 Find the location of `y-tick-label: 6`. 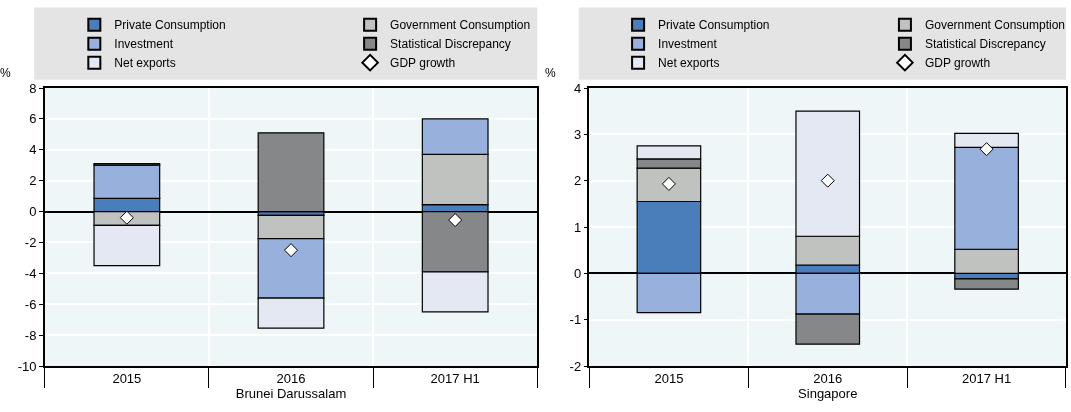

y-tick-label: 6 is located at coordinates (33, 119).